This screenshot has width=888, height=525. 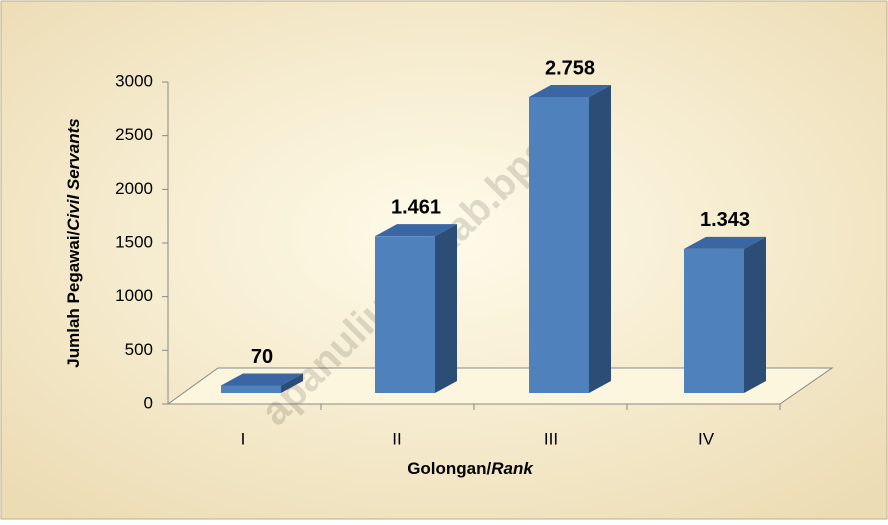 I want to click on data-label: 1.343, so click(x=725, y=220).